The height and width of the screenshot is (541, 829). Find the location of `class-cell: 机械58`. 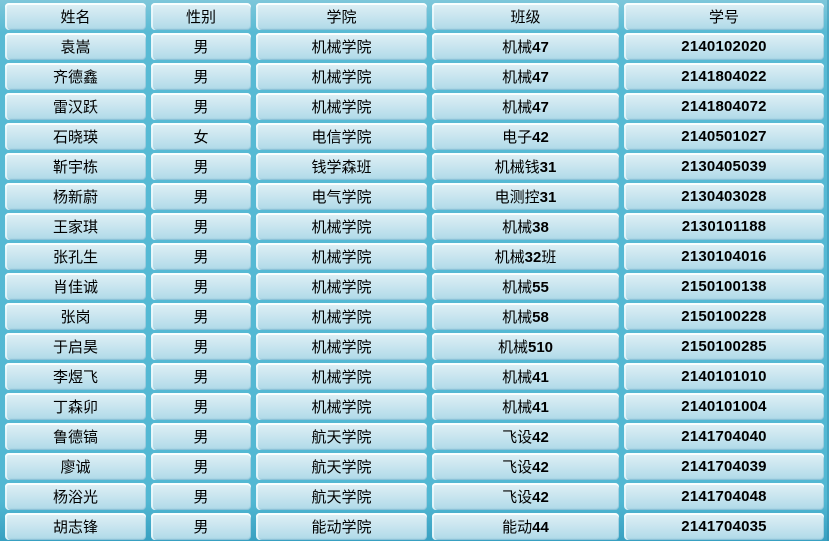

class-cell: 机械58 is located at coordinates (525, 316).